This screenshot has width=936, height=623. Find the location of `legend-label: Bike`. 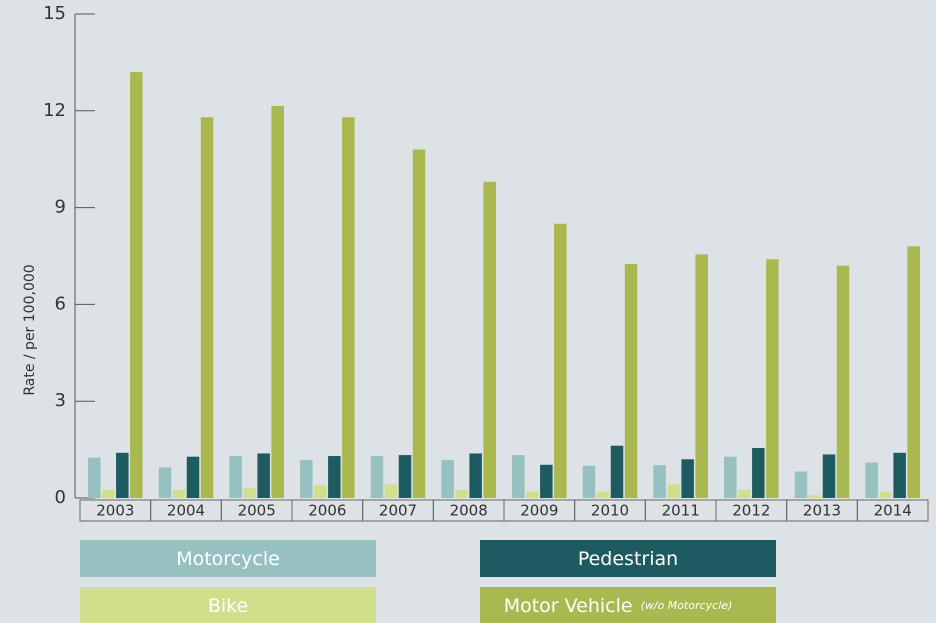

legend-label: Bike is located at coordinates (228, 606).